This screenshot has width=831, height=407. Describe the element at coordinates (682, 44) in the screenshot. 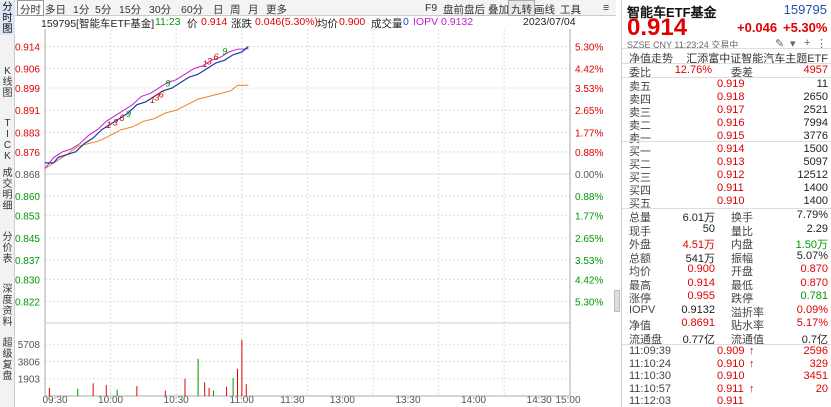

I see `market-line: SZSE CNY 11:23:24 交易中` at that location.